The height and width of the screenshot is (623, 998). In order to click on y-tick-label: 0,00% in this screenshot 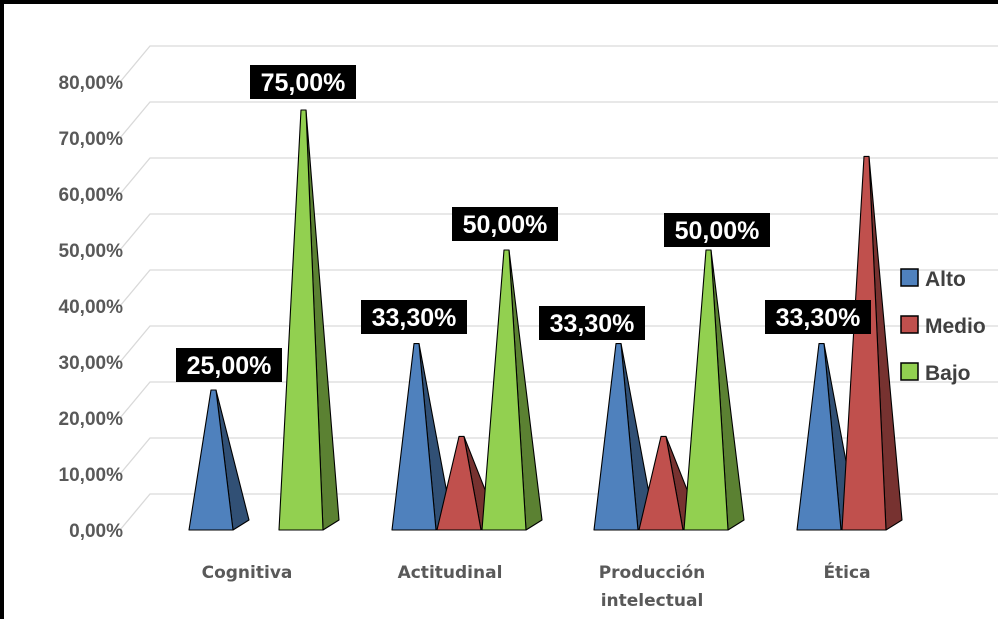, I will do `click(96, 531)`.